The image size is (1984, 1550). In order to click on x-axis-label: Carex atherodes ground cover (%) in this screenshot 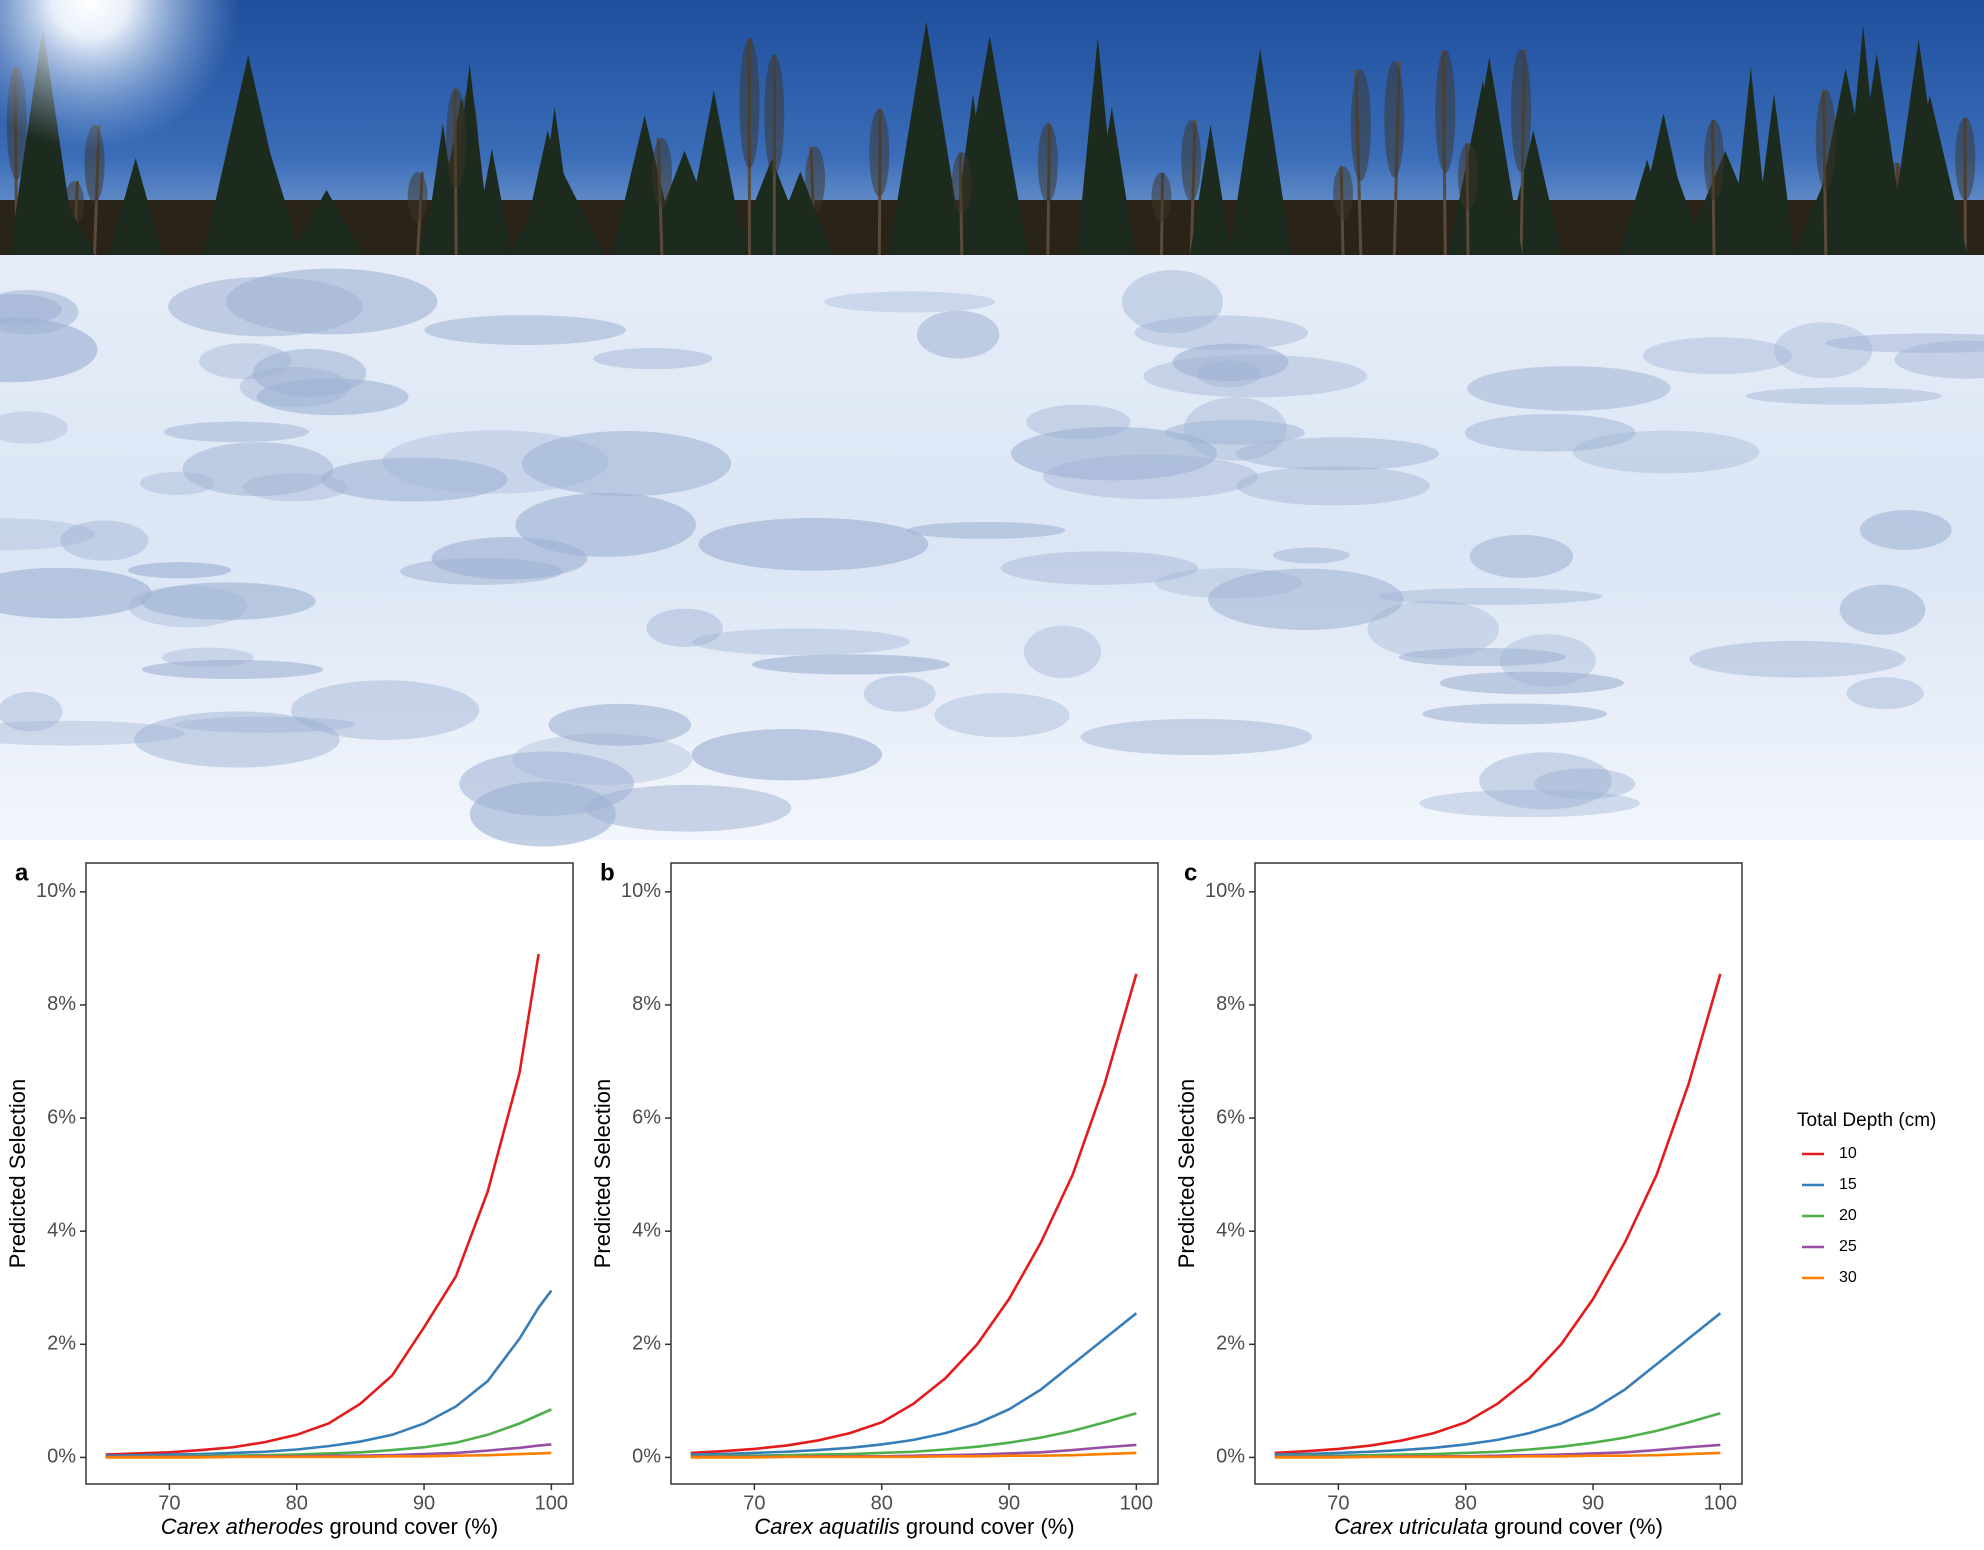, I will do `click(329, 1526)`.